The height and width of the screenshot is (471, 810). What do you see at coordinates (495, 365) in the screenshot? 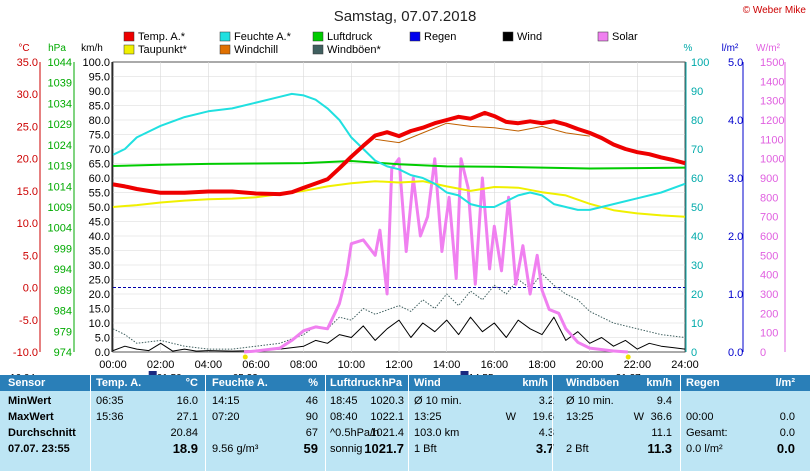
I see `x-tick-label: 16:00` at bounding box center [495, 365].